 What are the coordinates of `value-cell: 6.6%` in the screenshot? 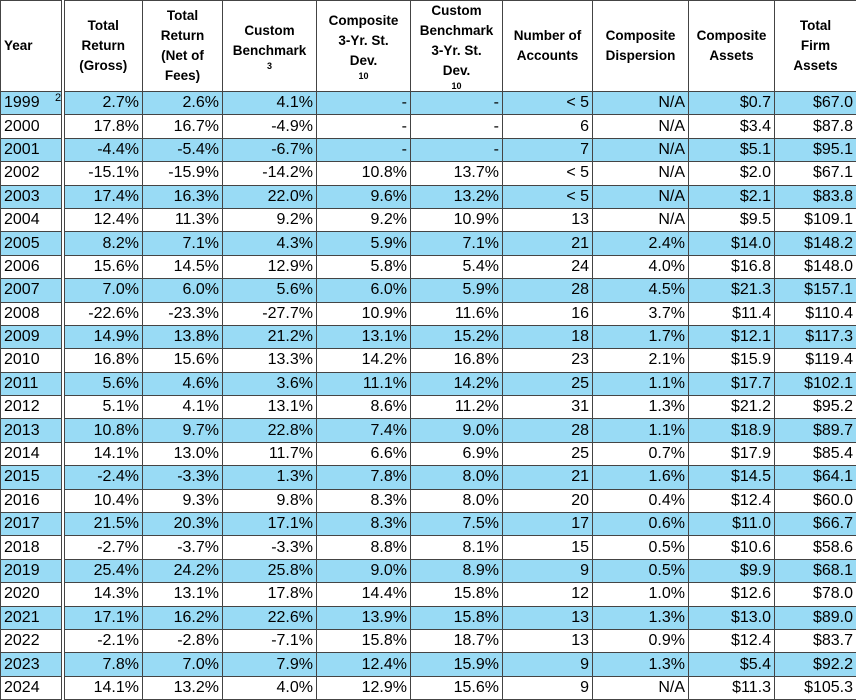 It's located at (364, 453).